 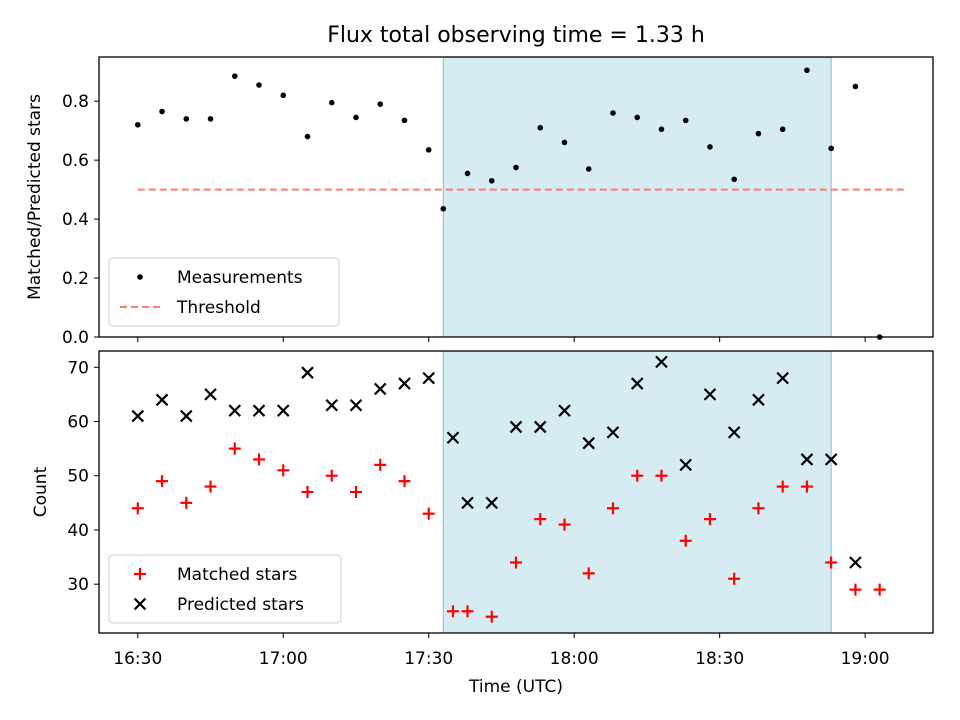 I want to click on top-y-tick-label: 0.4, so click(x=75, y=220).